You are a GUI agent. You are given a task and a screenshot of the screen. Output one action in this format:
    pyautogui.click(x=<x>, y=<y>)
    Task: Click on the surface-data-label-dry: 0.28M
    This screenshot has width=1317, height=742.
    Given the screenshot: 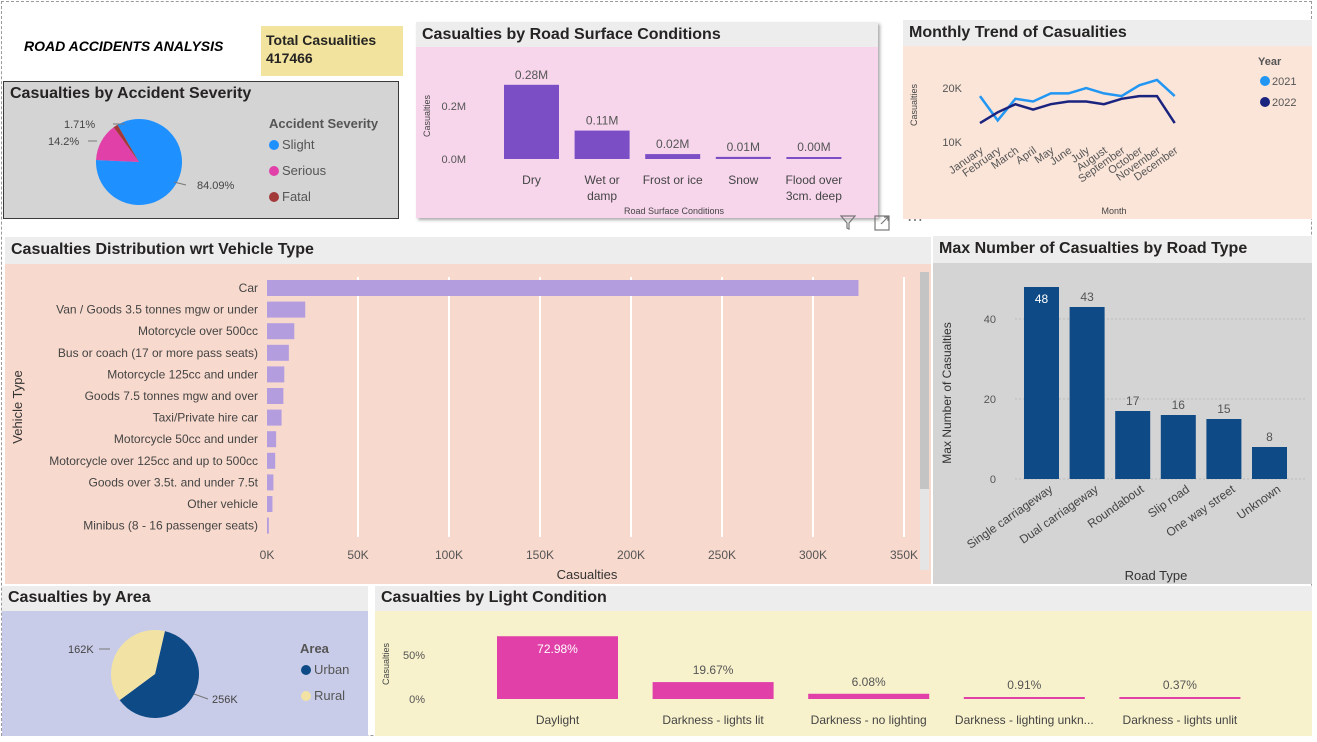 What is the action you would take?
    pyautogui.click(x=531, y=75)
    